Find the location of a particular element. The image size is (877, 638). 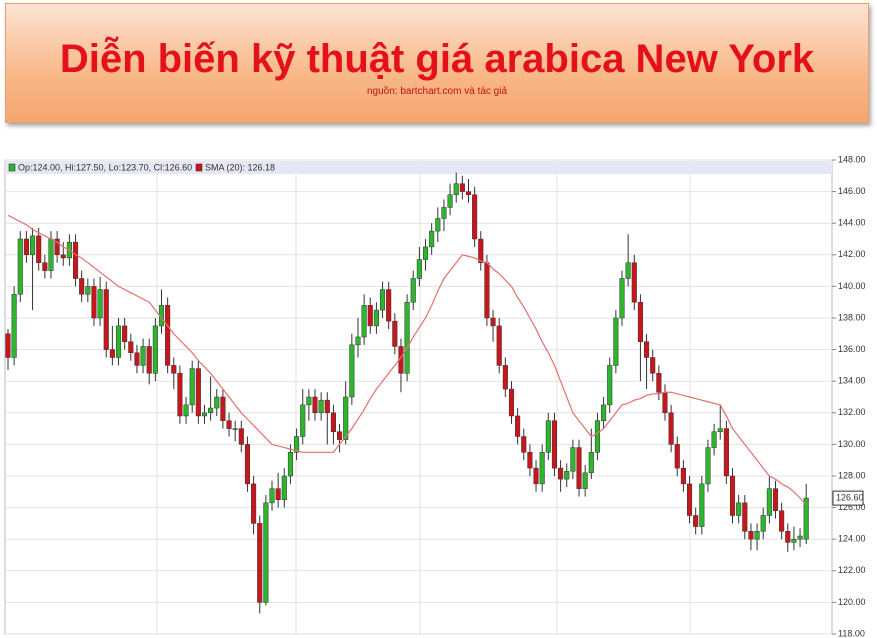

y-tick-label: 140.00 is located at coordinates (852, 286).